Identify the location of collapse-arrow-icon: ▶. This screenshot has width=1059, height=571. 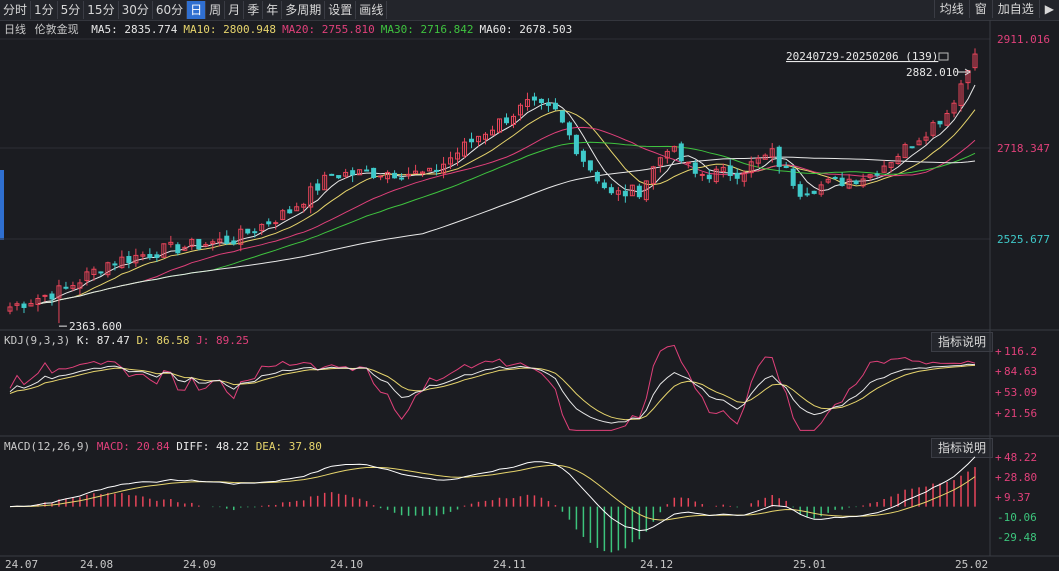
(1048, 9).